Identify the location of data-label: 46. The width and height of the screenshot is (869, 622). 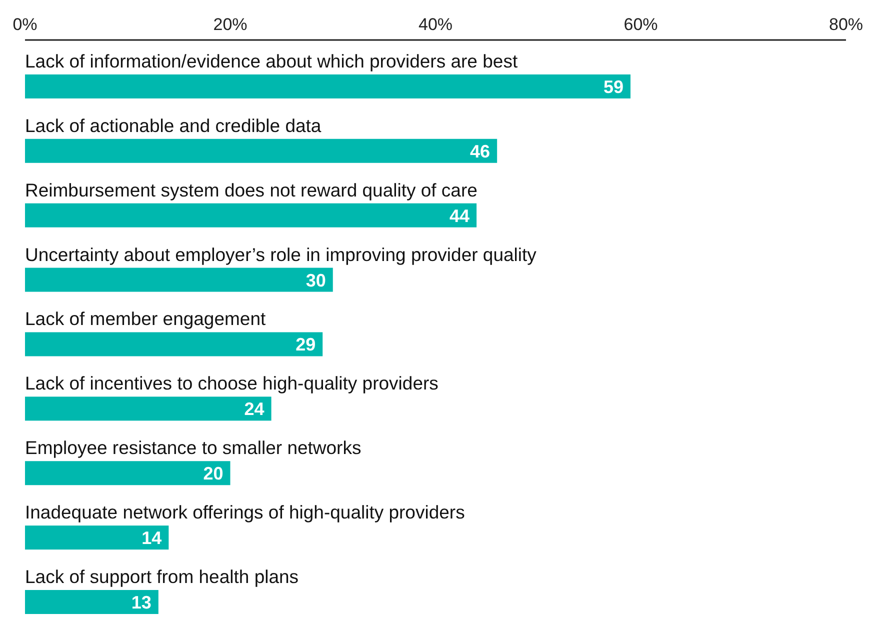
(480, 151).